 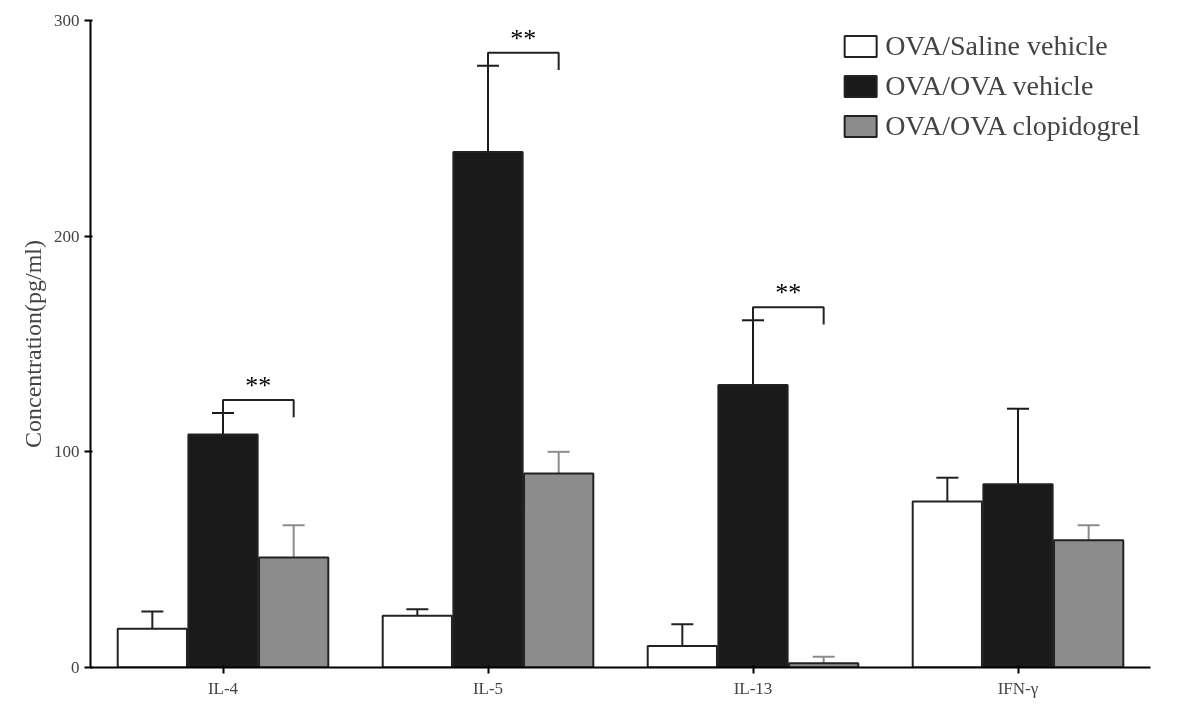 What do you see at coordinates (488, 688) in the screenshot?
I see `x-tick-label: IL-5` at bounding box center [488, 688].